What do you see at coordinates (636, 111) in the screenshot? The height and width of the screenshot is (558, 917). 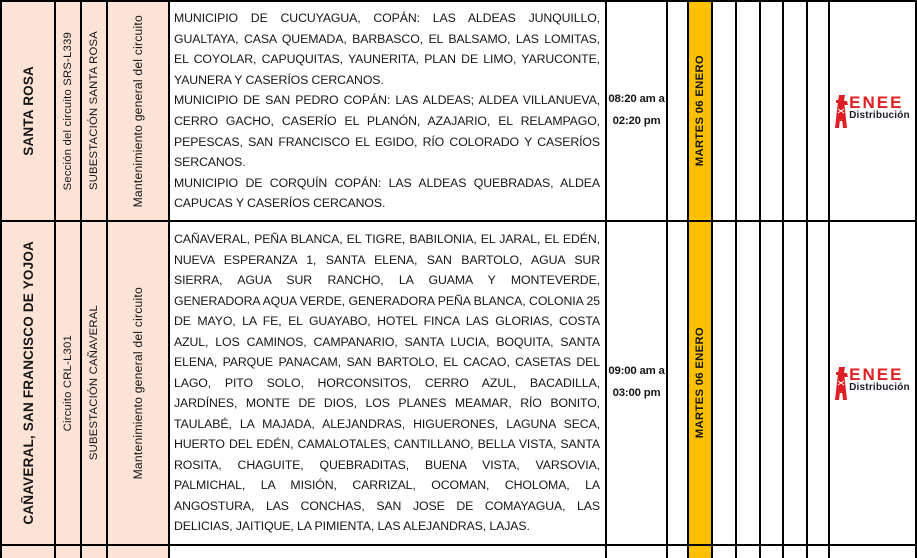 I see `time-cell: 08:20 am a 02:20 pm` at bounding box center [636, 111].